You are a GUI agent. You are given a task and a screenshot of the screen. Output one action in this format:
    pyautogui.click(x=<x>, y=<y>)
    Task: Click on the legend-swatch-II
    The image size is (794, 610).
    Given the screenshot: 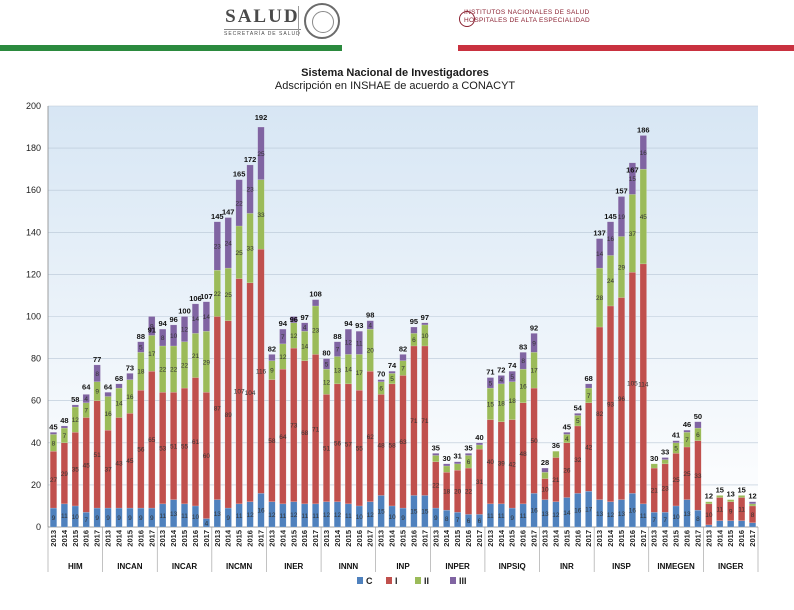 What is the action you would take?
    pyautogui.click(x=418, y=580)
    